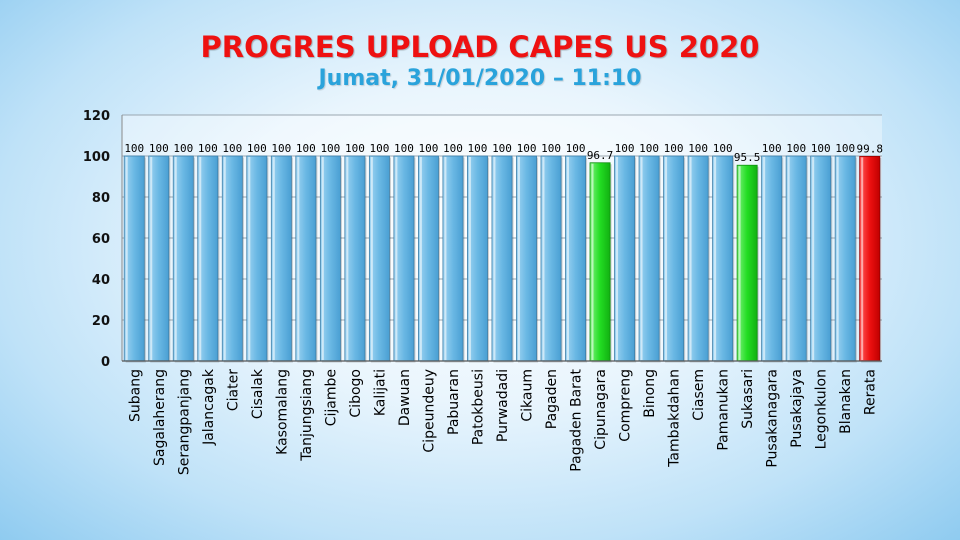 Image resolution: width=960 pixels, height=540 pixels. Describe the element at coordinates (233, 390) in the screenshot. I see `x-tick-label: Ciater` at that location.